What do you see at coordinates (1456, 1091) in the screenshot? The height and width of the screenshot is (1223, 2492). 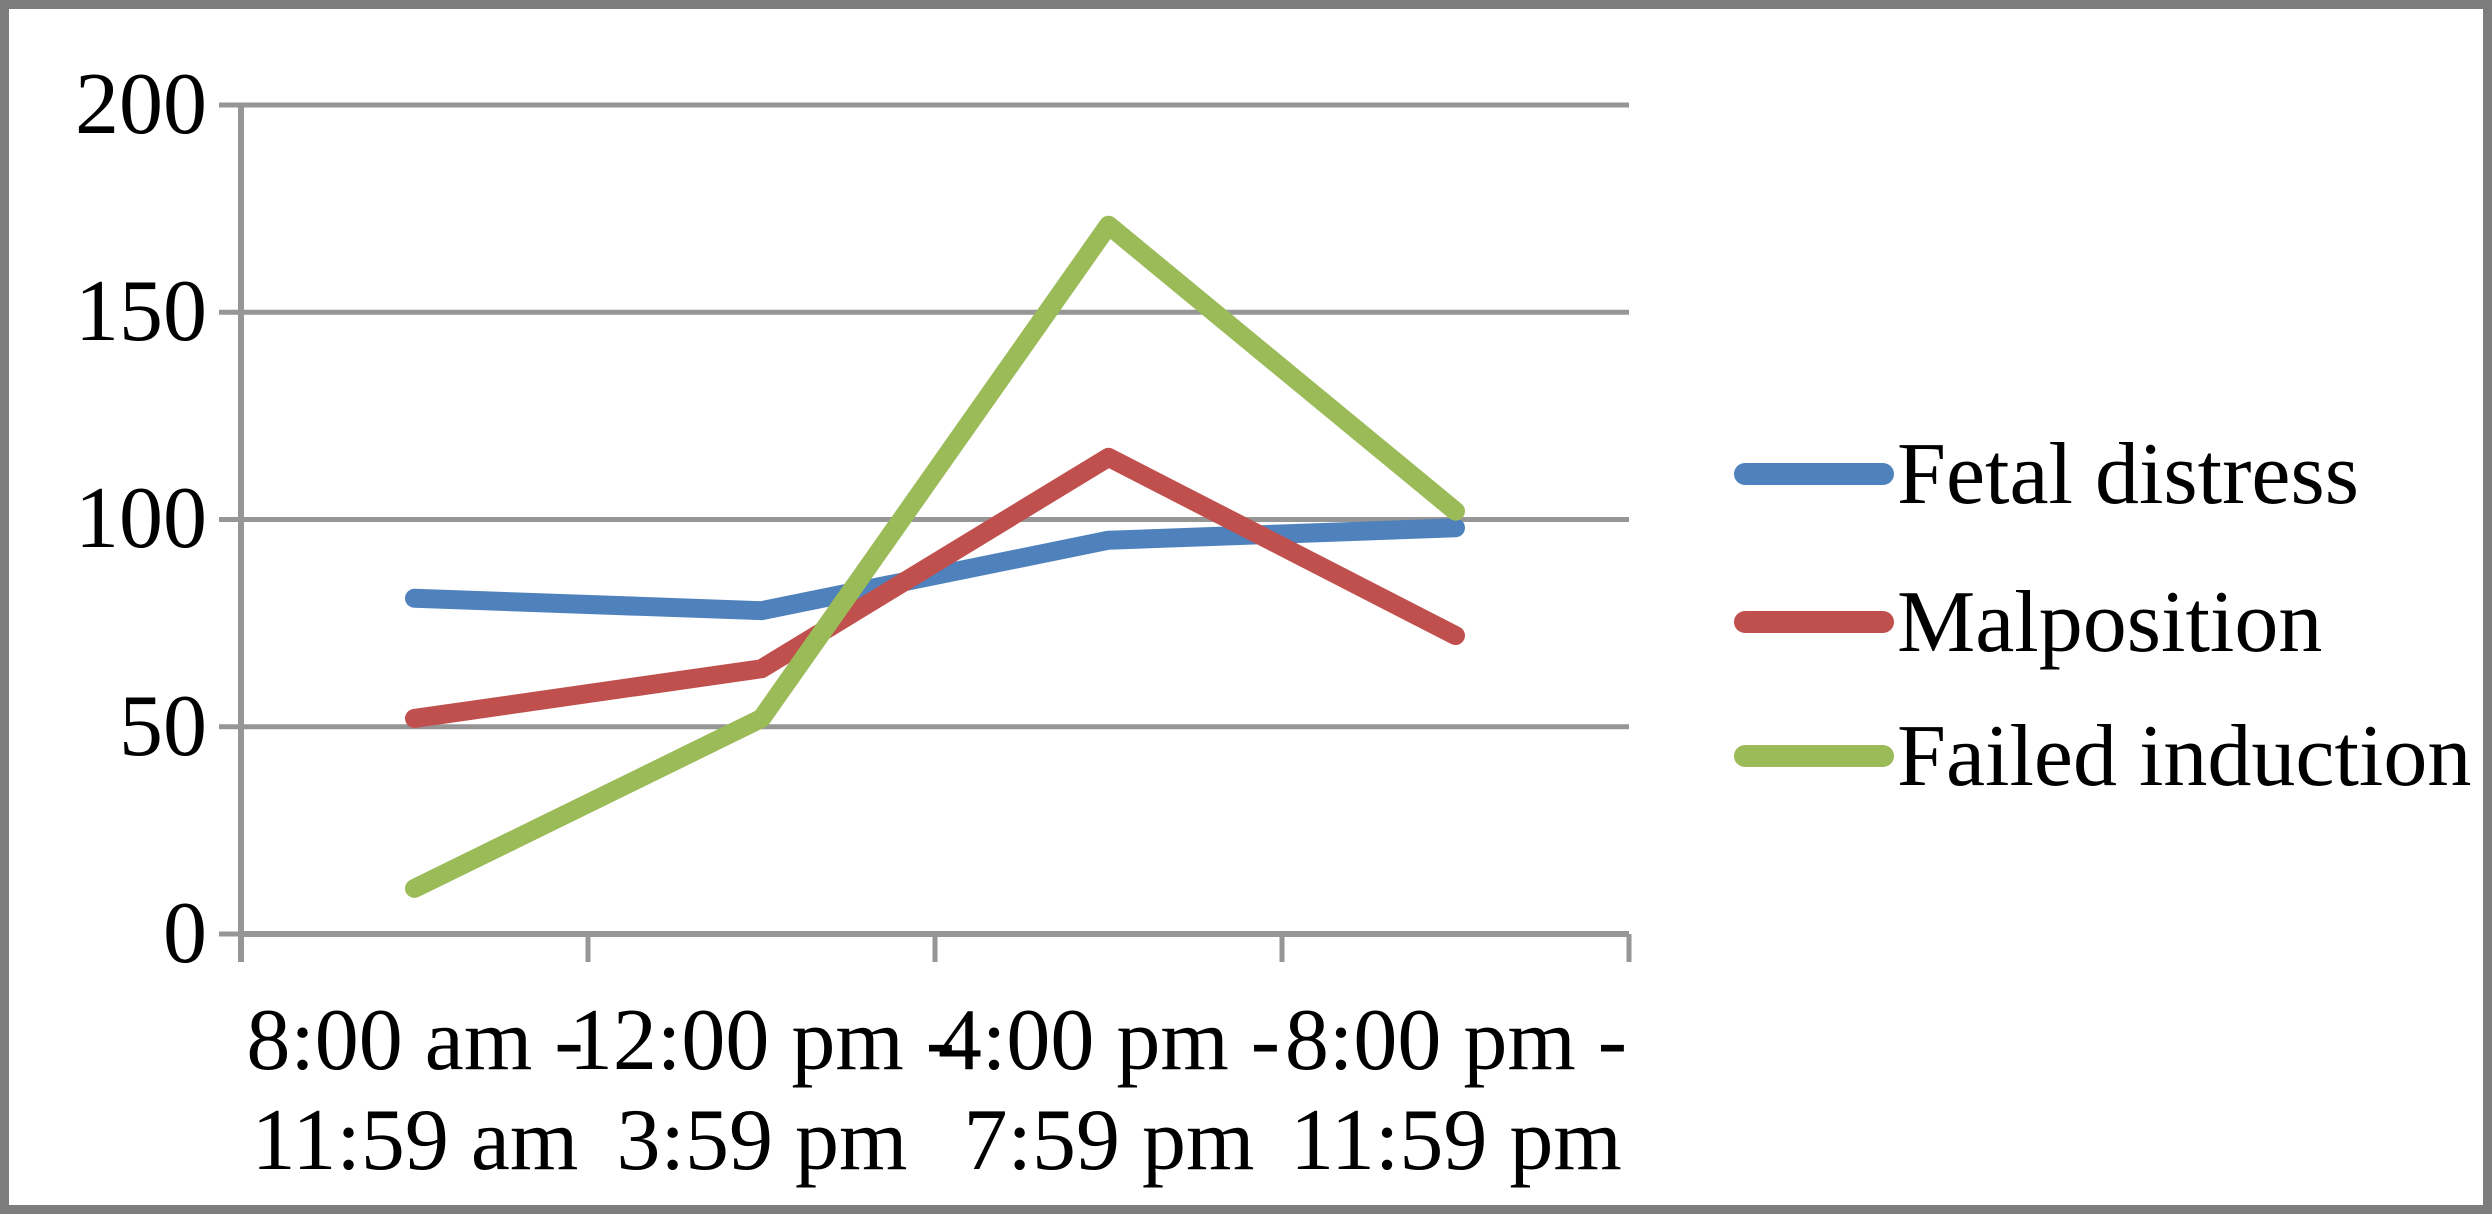 I see `x-axis-tick-label: 8:00 pm - 11:59 pm` at bounding box center [1456, 1091].